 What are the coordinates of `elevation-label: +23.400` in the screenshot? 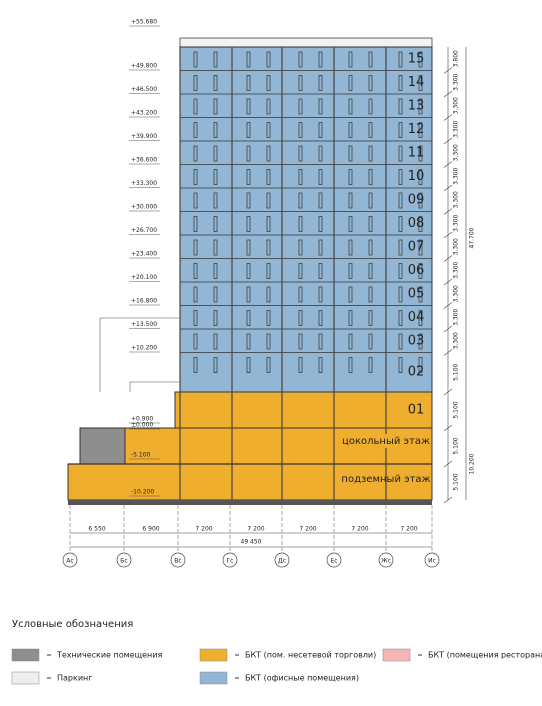 It's located at (144, 254).